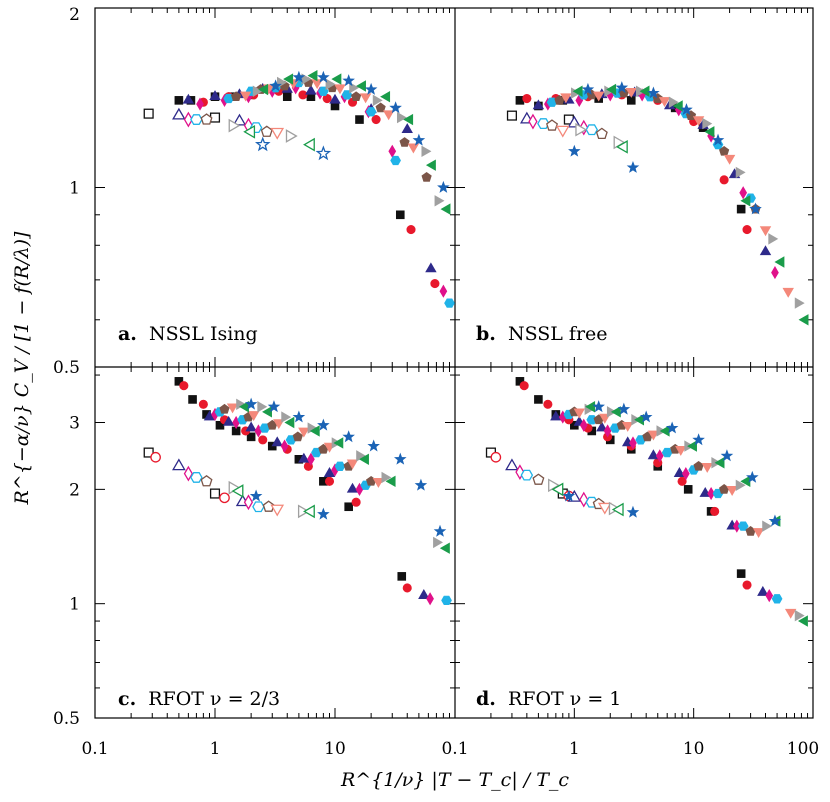 This screenshot has width=830, height=802. Describe the element at coordinates (74, 490) in the screenshot. I see `y-tick-label: 2` at that location.